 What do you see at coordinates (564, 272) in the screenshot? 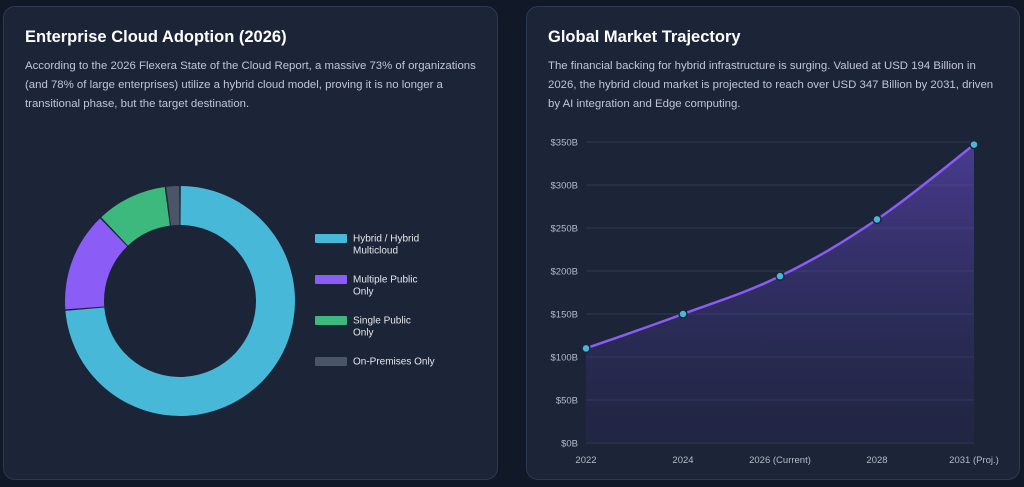
I see `y-tick-label: $200B` at bounding box center [564, 272].